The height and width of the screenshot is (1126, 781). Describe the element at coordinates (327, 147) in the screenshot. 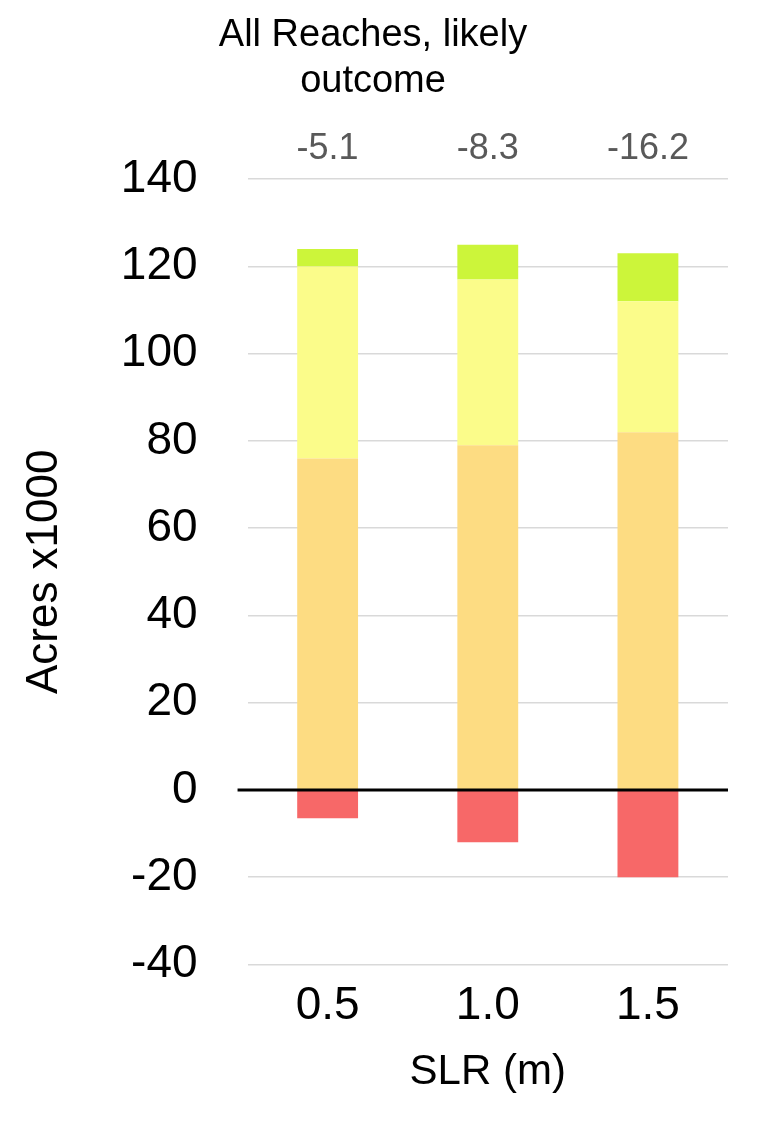

I see `text: -5.1` at that location.